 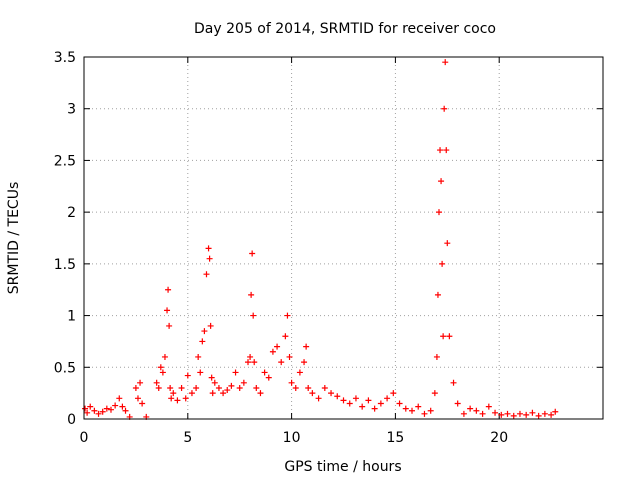 What do you see at coordinates (71, 420) in the screenshot?
I see `y-tick-label: 0` at bounding box center [71, 420].